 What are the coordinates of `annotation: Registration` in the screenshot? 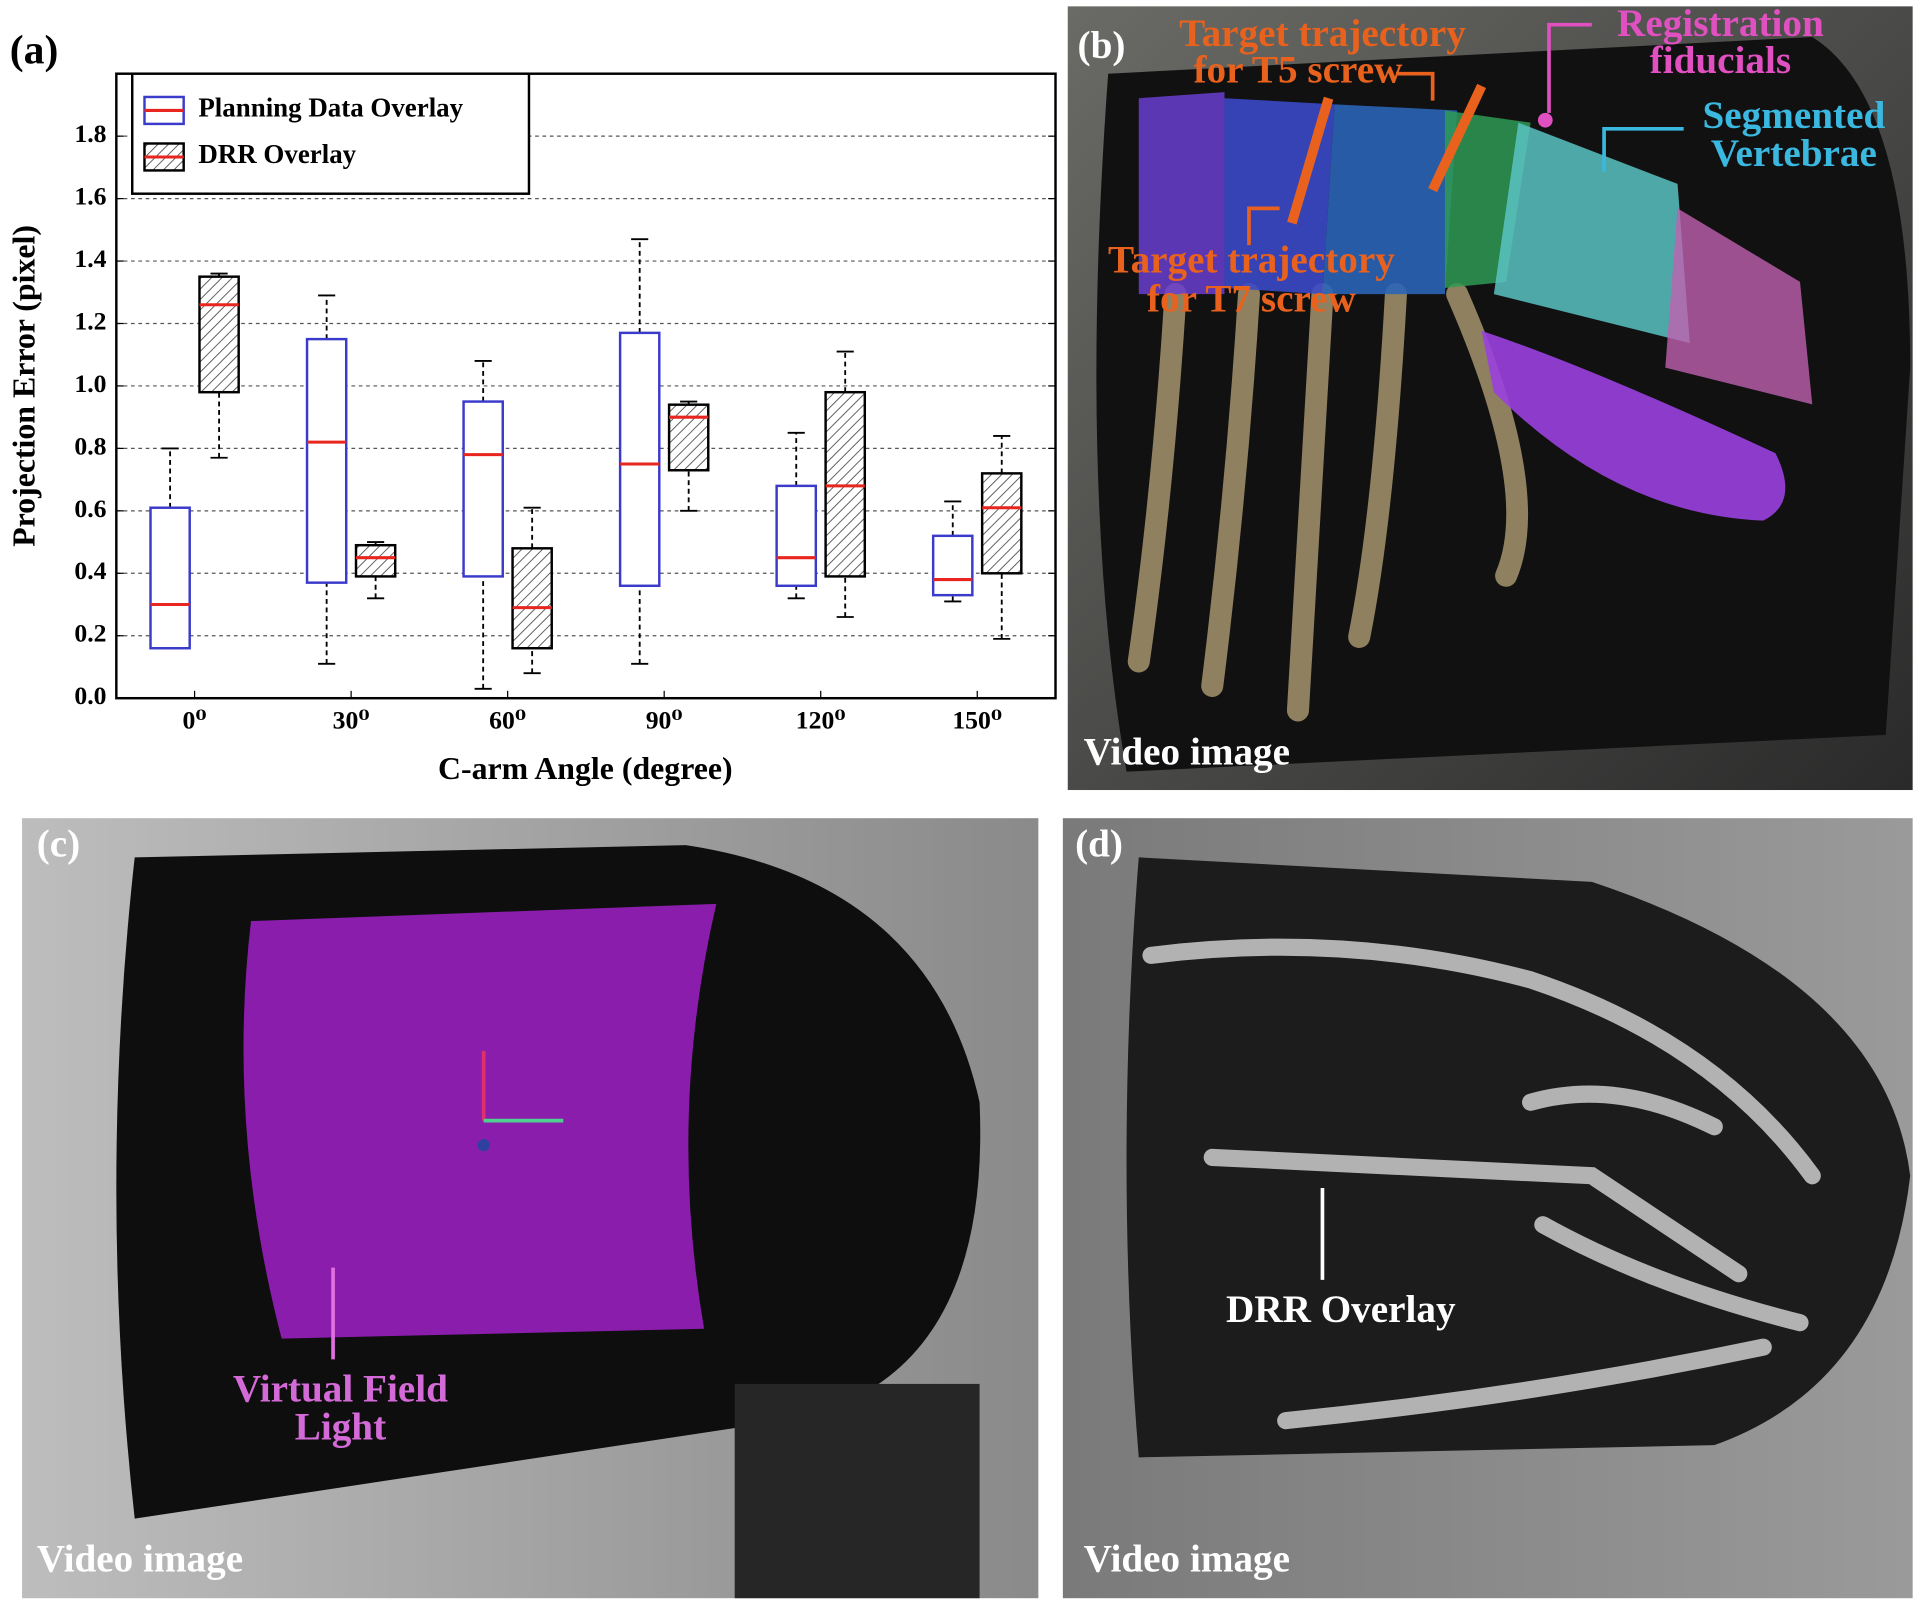 It's located at (1720, 23).